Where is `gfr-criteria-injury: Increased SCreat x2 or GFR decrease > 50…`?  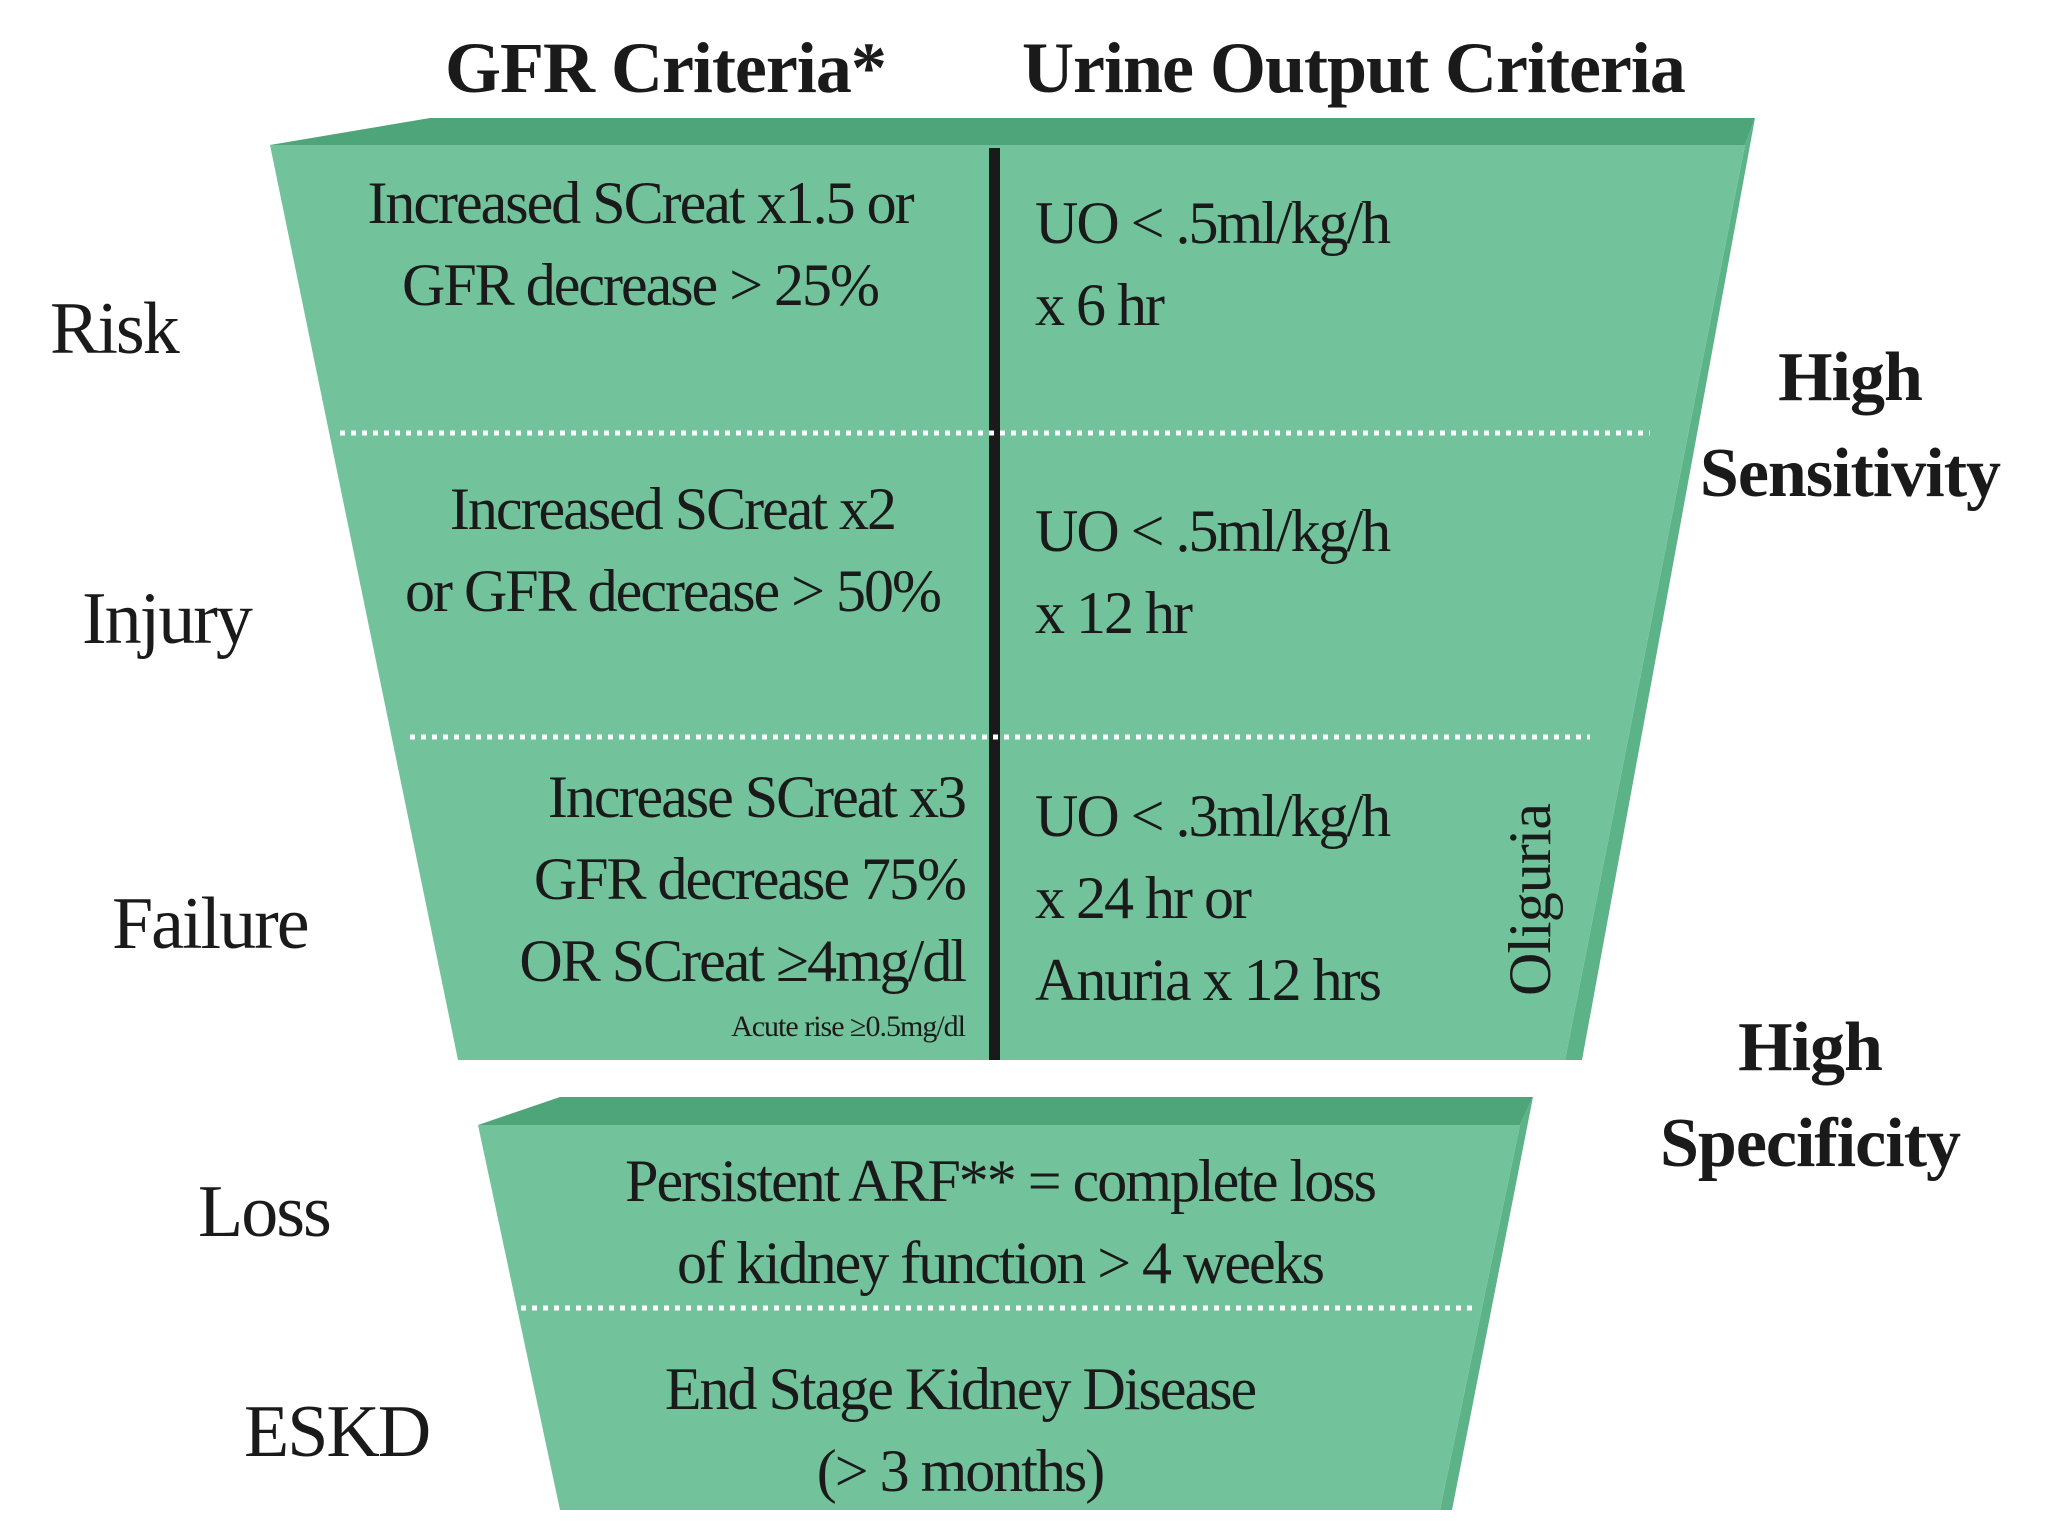 gfr-criteria-injury: Increased SCreat x2 or GFR decrease > 50… is located at coordinates (672, 550).